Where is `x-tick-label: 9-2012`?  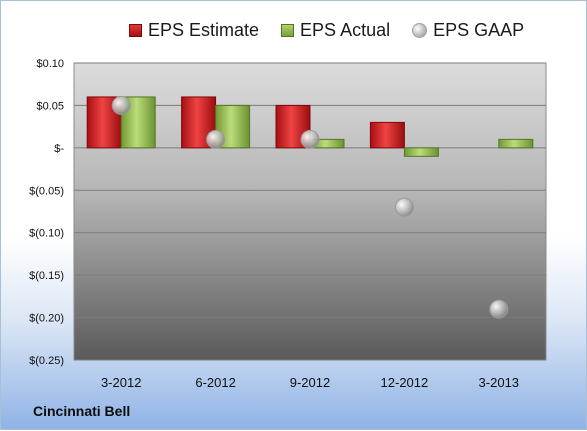 x-tick-label: 9-2012 is located at coordinates (310, 382).